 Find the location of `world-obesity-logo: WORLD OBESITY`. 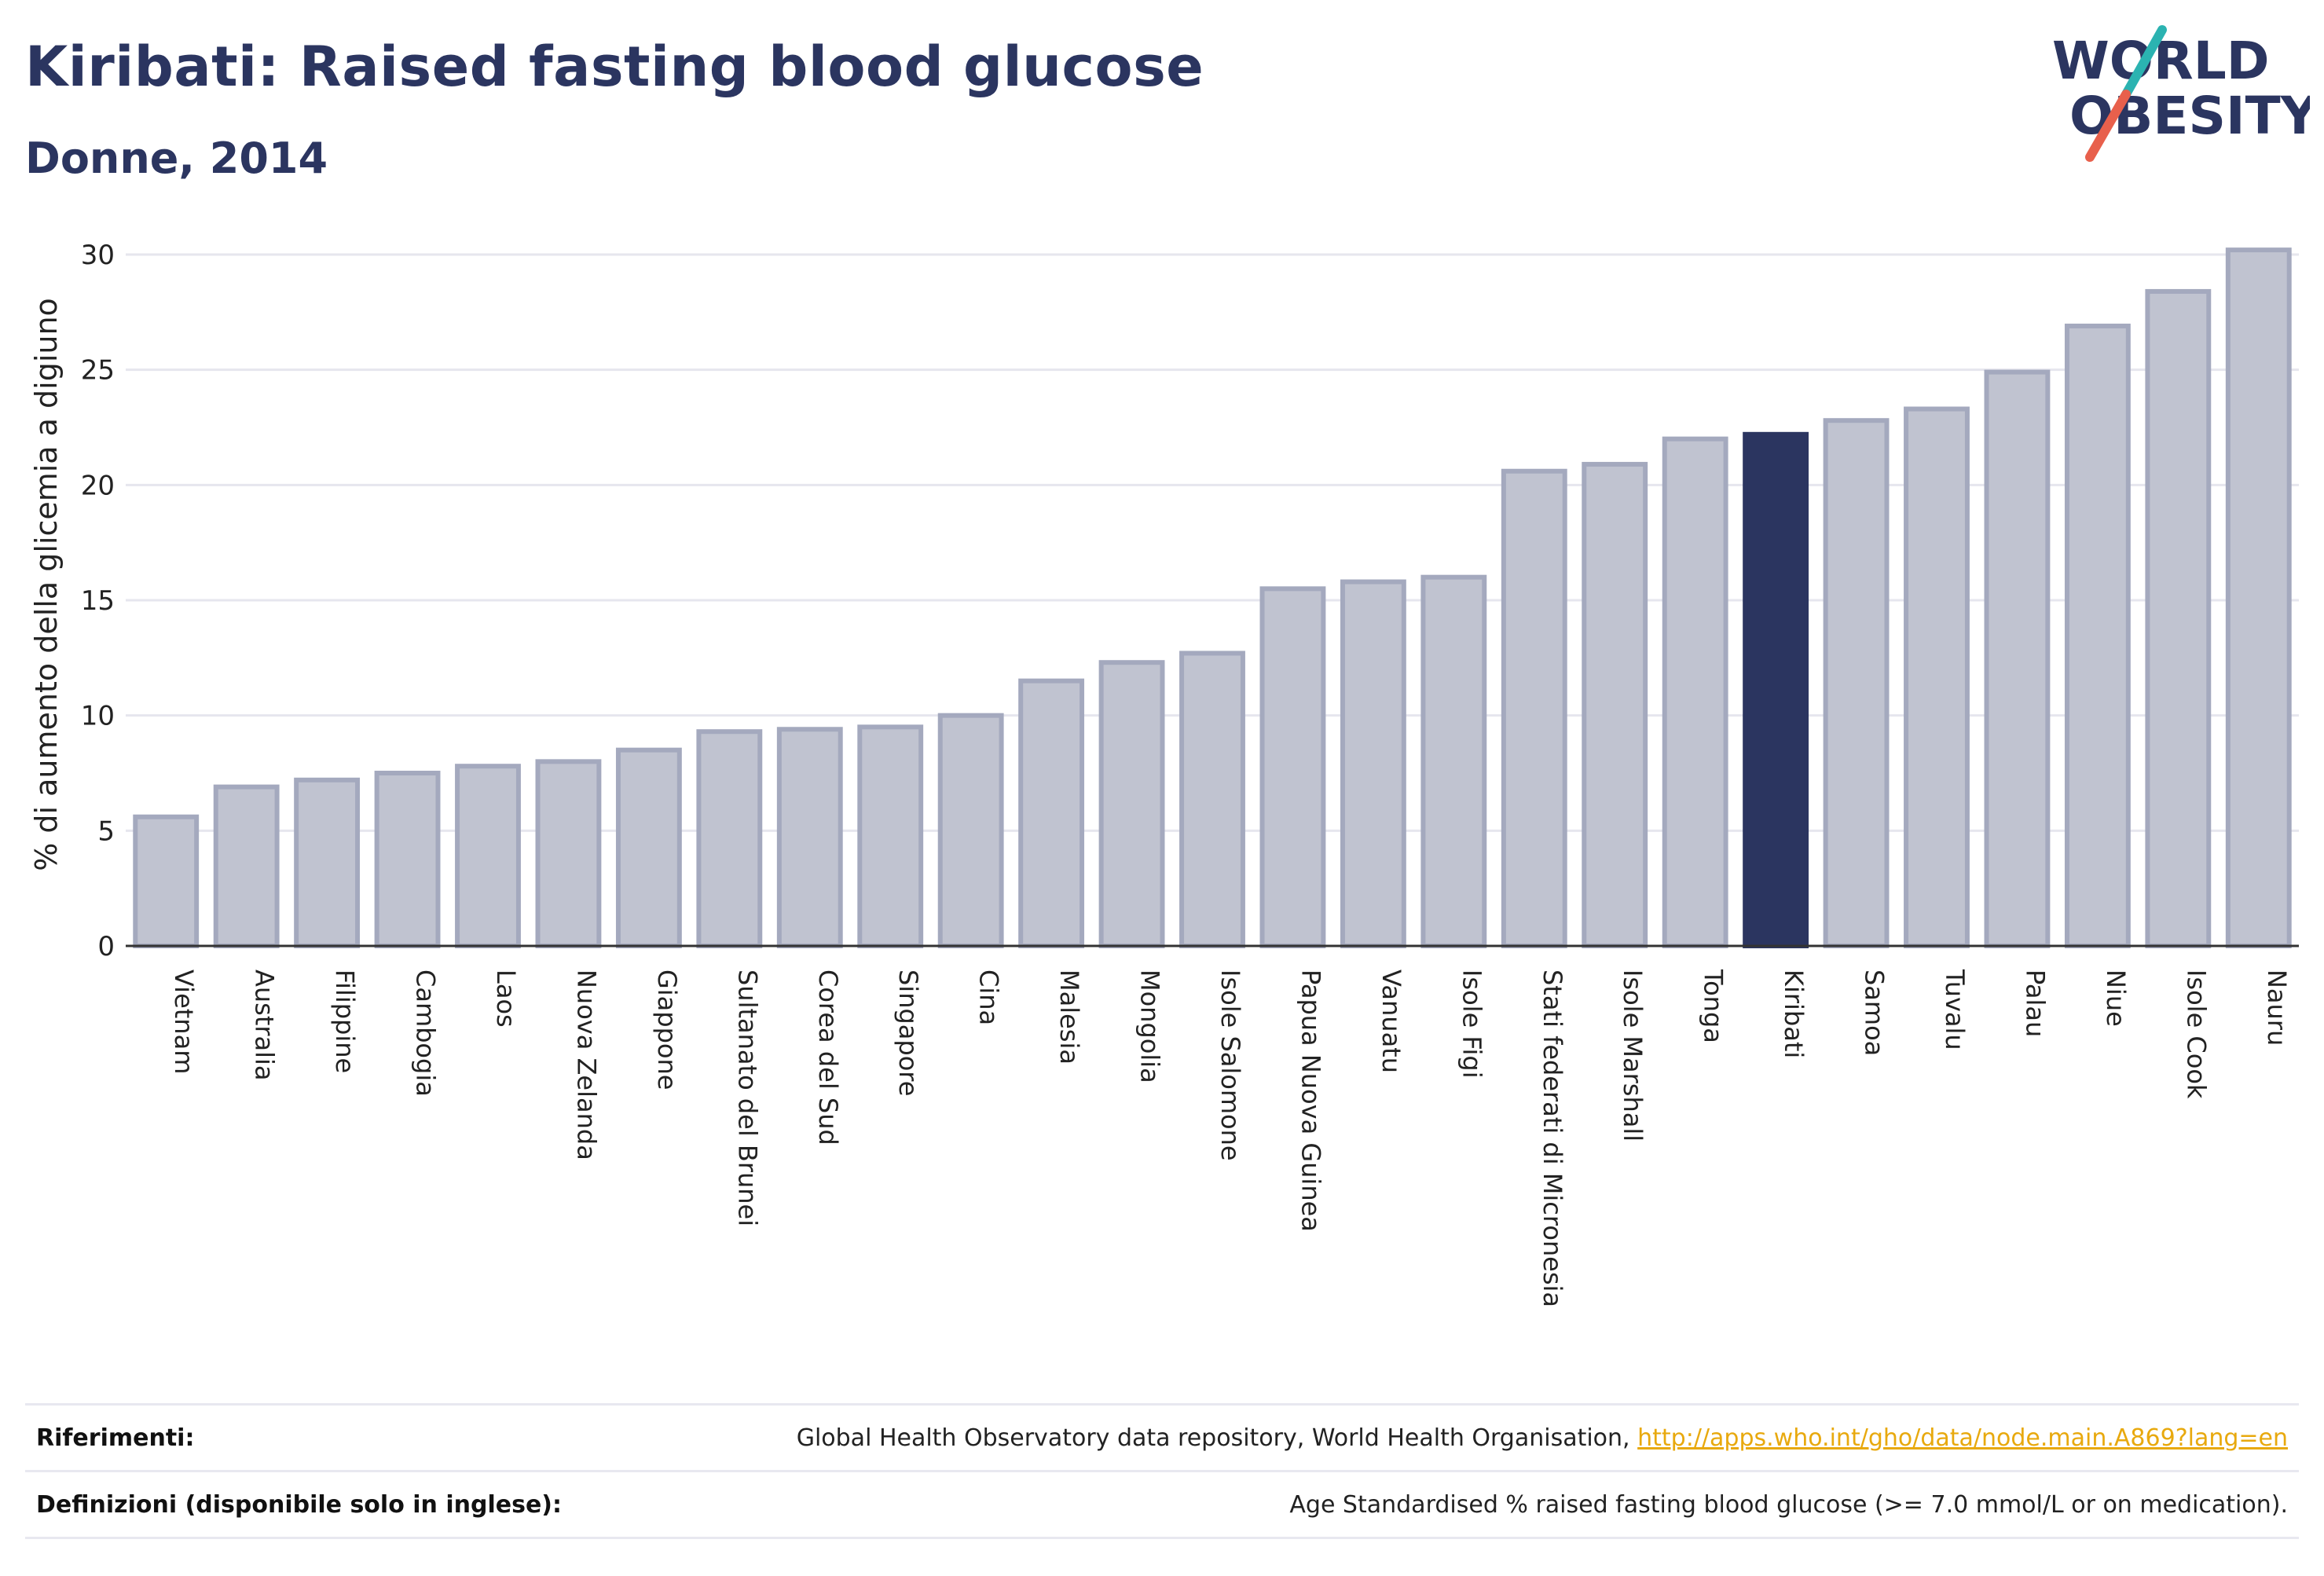

world-obesity-logo: WORLD OBESITY is located at coordinates (2181, 93).